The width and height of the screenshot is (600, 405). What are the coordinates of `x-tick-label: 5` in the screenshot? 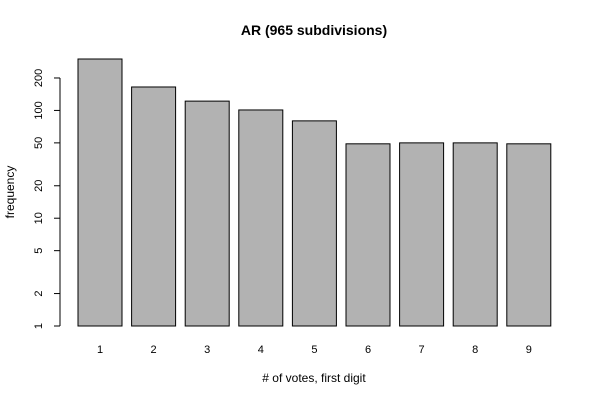 It's located at (314, 350).